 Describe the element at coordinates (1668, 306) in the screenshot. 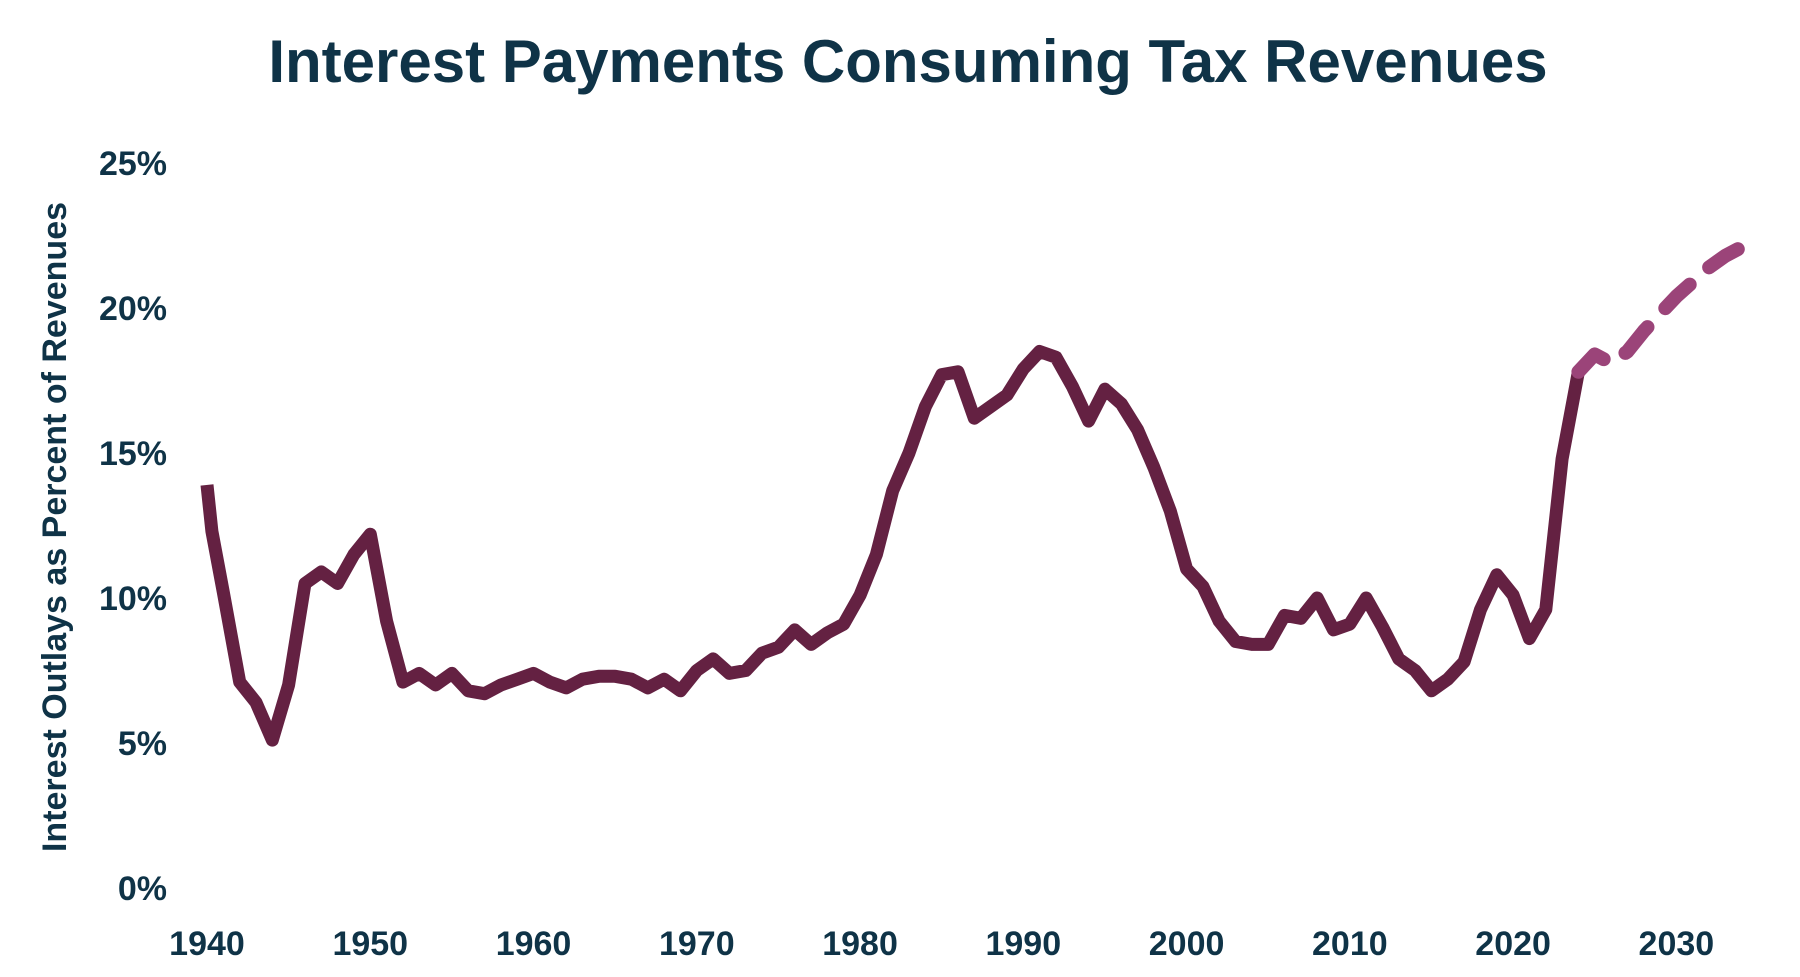

I see `projected-series-line` at that location.